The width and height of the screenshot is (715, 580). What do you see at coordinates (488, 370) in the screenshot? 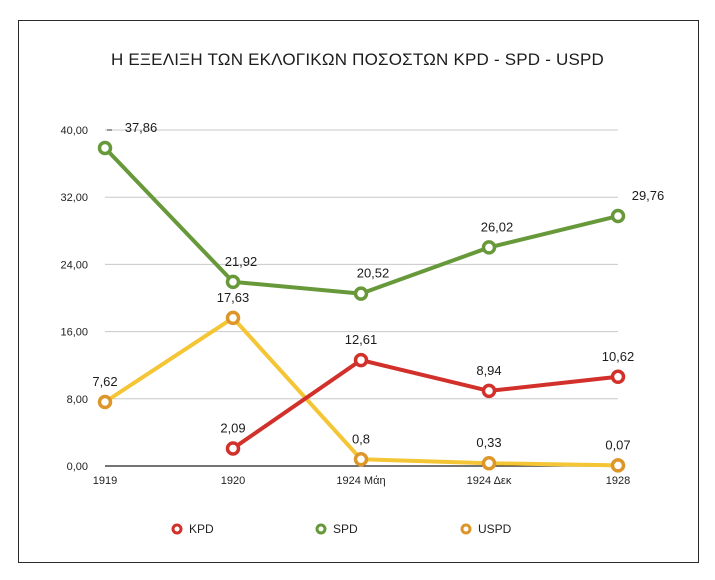
I see `data-label-kpd: 8,94` at bounding box center [488, 370].